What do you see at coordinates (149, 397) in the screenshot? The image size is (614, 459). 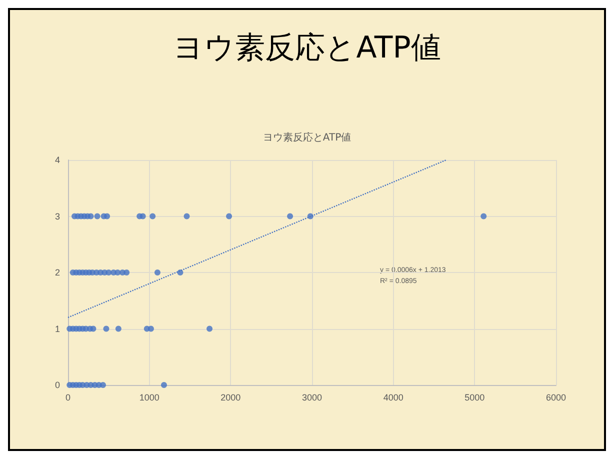 I see `x-tick-label: 1000` at bounding box center [149, 397].